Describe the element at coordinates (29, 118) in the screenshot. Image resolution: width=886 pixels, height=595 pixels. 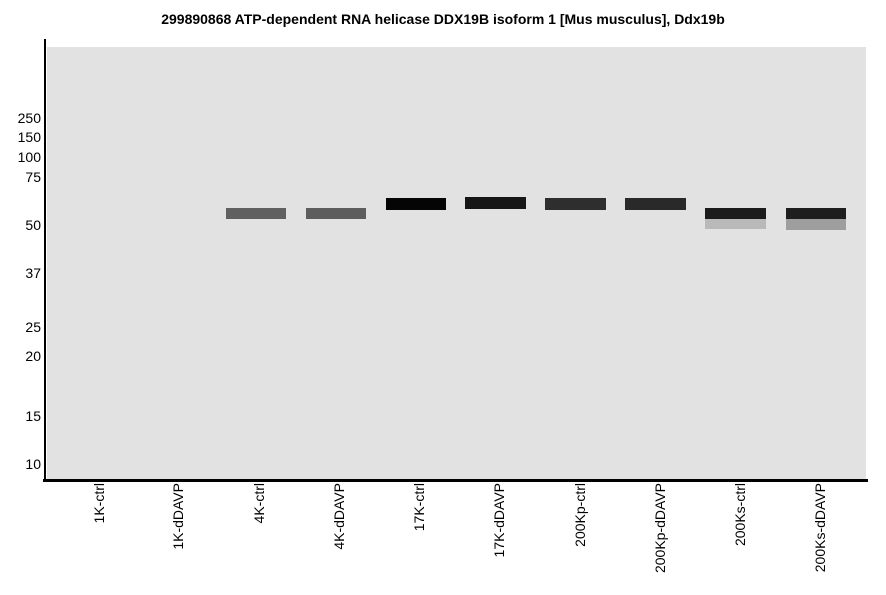
I see `mw-label-250: 250` at that location.